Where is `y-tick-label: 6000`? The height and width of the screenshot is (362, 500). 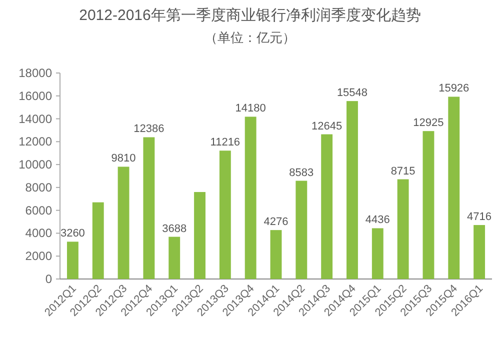
y-tick-label: 6000 is located at coordinates (38, 210).